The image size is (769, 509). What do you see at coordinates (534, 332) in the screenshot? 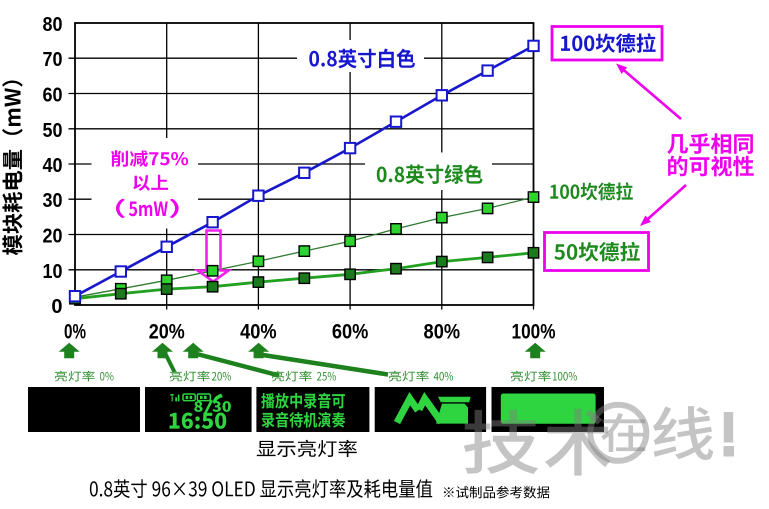
I see `svg-text: 100%` at bounding box center [534, 332].